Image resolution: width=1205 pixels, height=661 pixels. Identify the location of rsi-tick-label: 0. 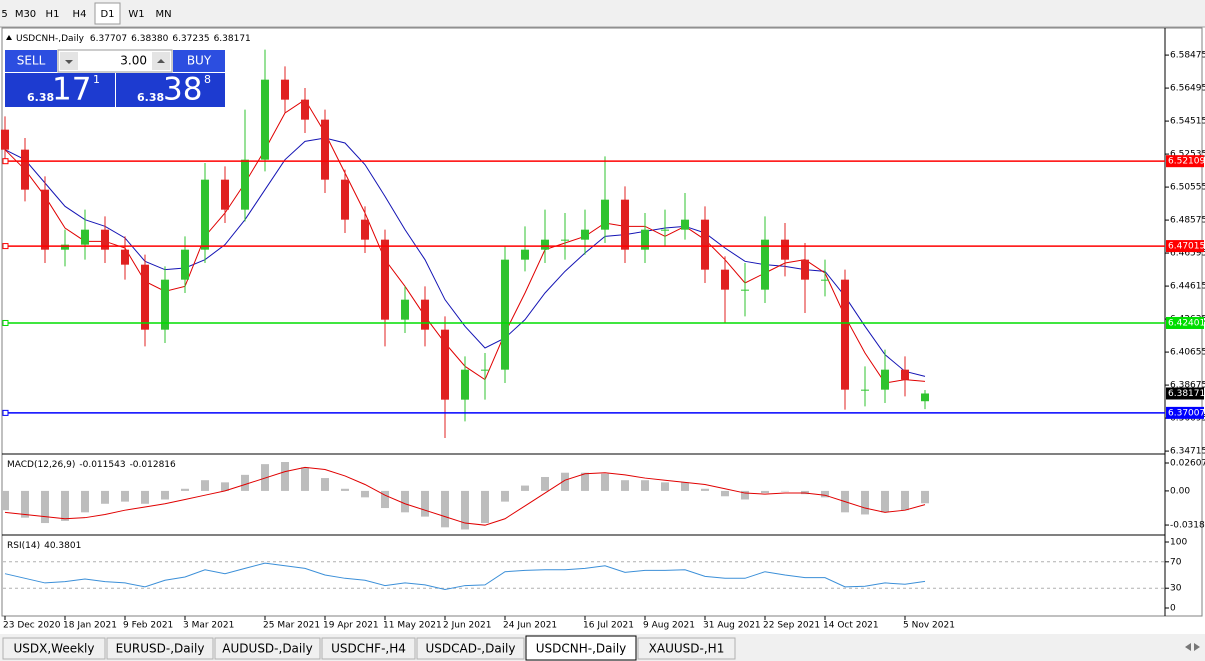
(1173, 609).